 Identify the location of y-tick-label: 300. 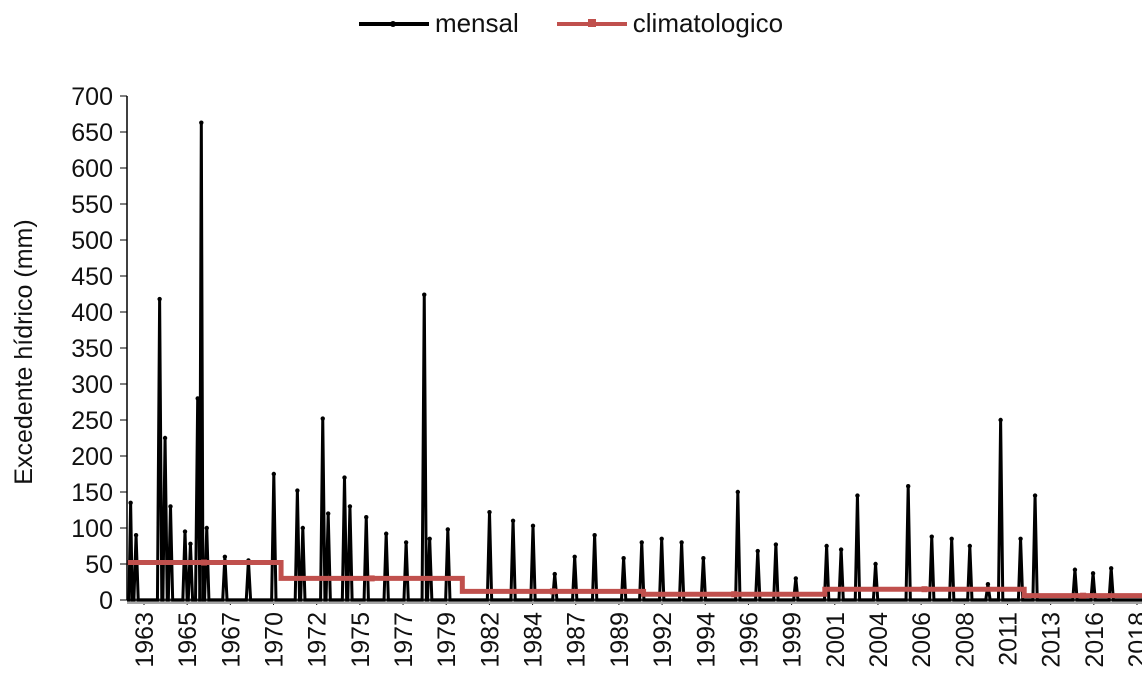
(92, 385).